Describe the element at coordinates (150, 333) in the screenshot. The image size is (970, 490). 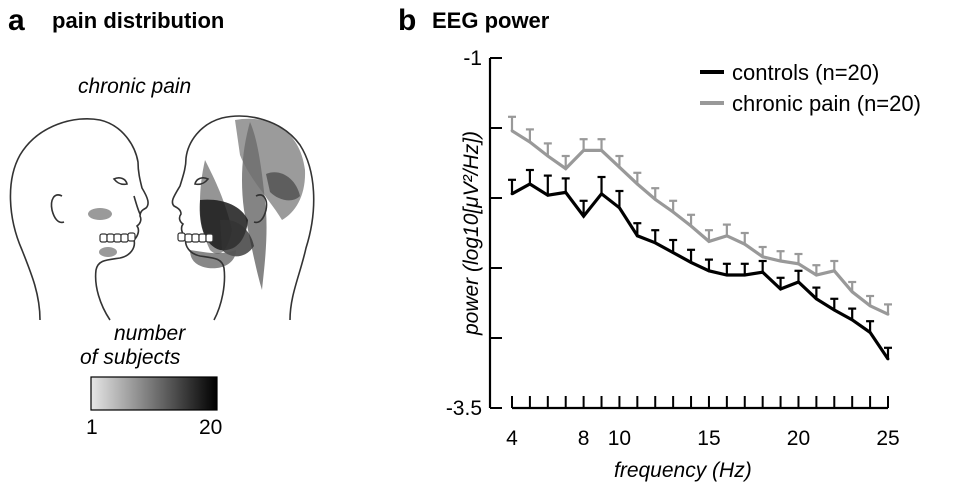
I see `scale-title-line1: number` at that location.